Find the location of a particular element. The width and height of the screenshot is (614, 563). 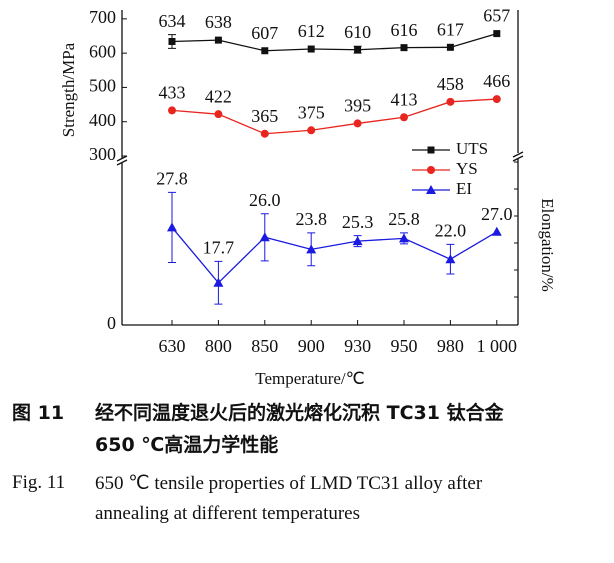

data-label: 657 is located at coordinates (496, 16).